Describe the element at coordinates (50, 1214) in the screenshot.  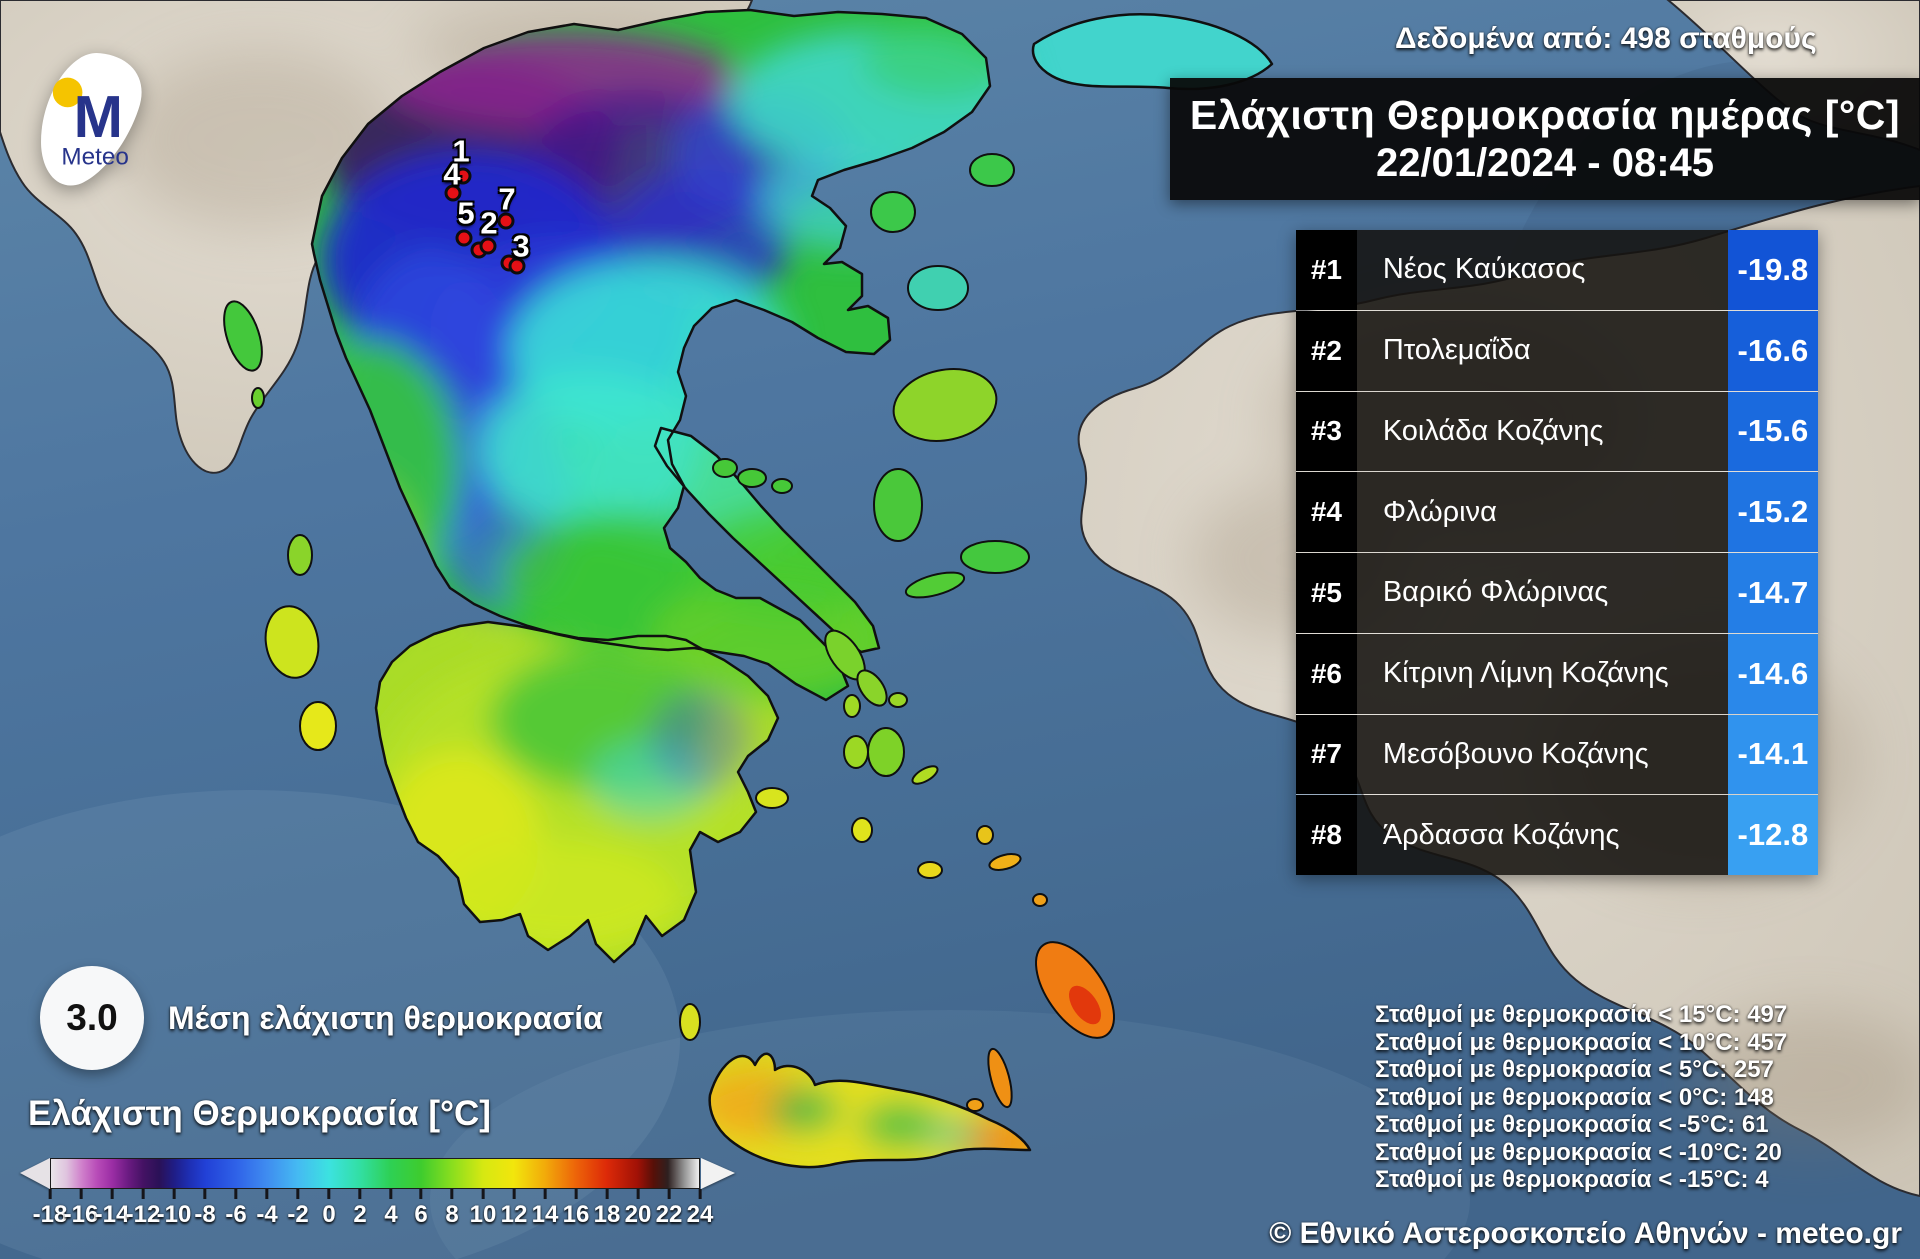
I see `tick-label: -18` at that location.